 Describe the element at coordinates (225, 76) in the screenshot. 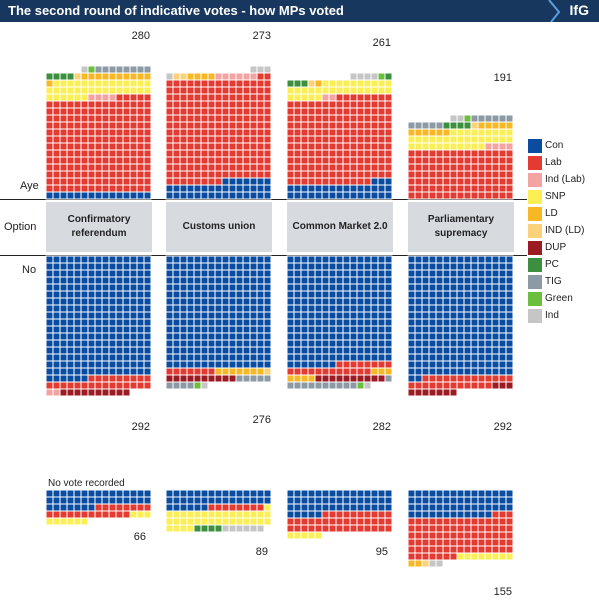

I see `aye-cell-ind-lab-` at that location.